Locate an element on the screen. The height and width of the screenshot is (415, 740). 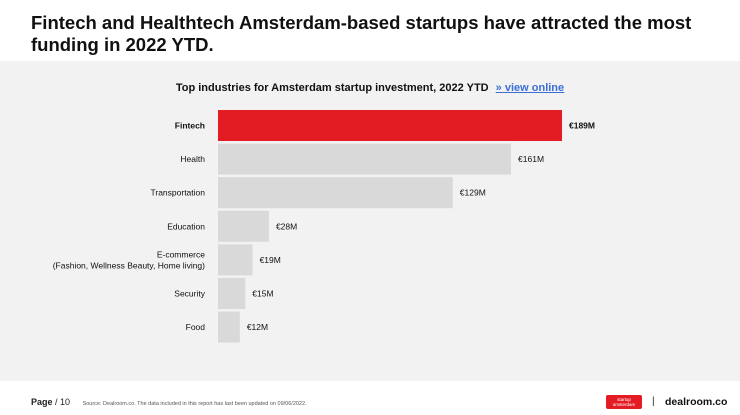
value-label-2: €129M is located at coordinates (473, 193).